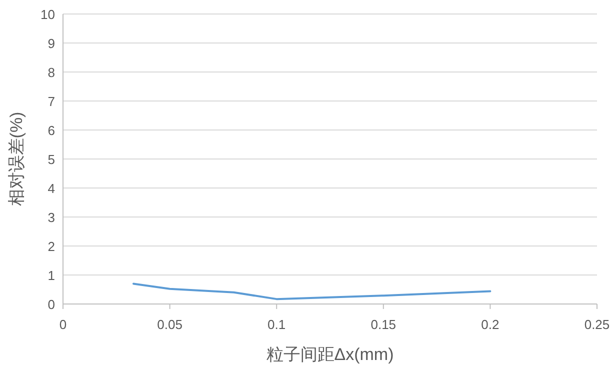 The width and height of the screenshot is (615, 373). What do you see at coordinates (51, 130) in the screenshot?
I see `y-tick-label: 6` at bounding box center [51, 130].